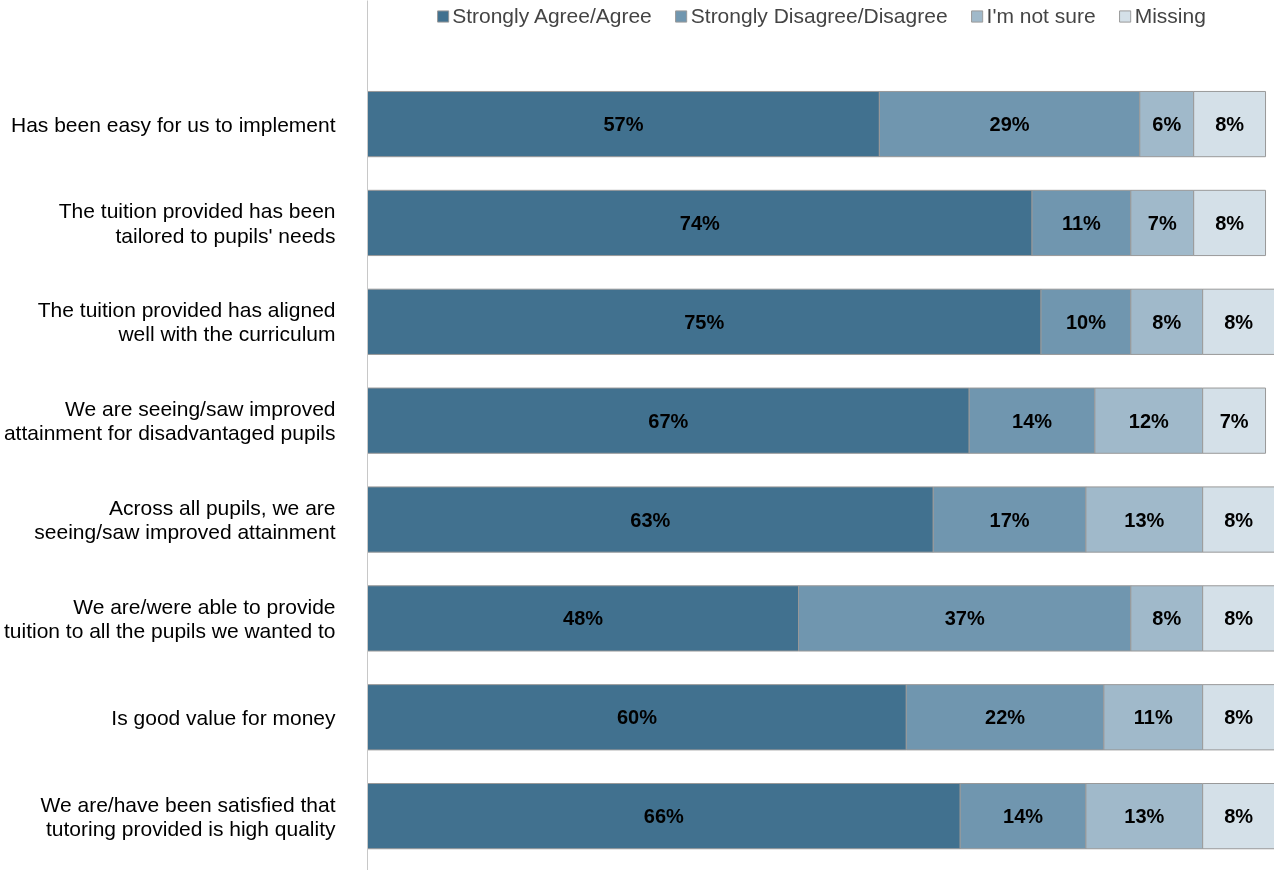 The image size is (1274, 870). I want to click on legend-label: Missing, so click(1170, 16).